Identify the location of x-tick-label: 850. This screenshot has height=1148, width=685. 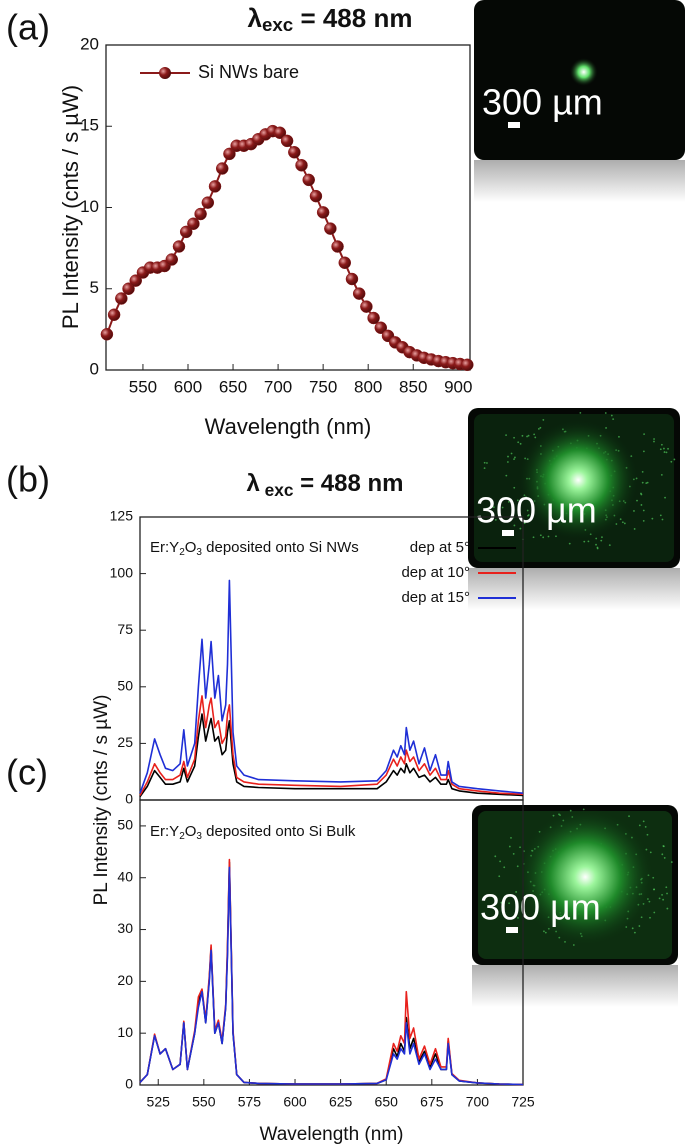
(413, 386).